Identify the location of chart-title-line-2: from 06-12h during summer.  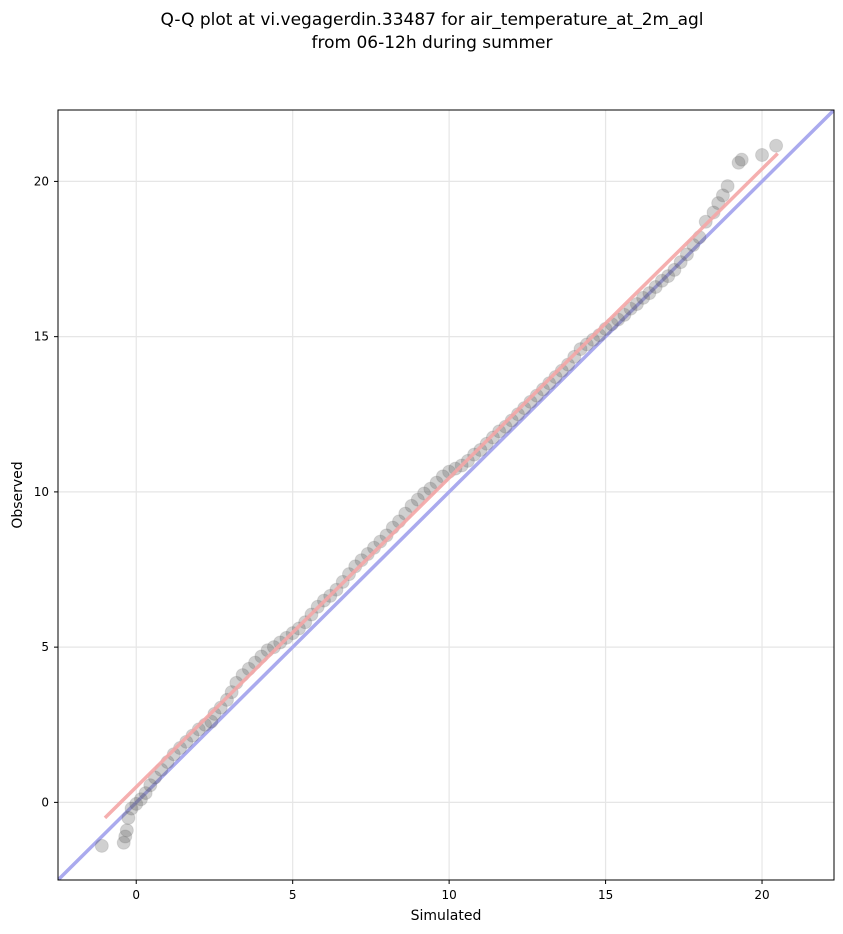
(432, 43).